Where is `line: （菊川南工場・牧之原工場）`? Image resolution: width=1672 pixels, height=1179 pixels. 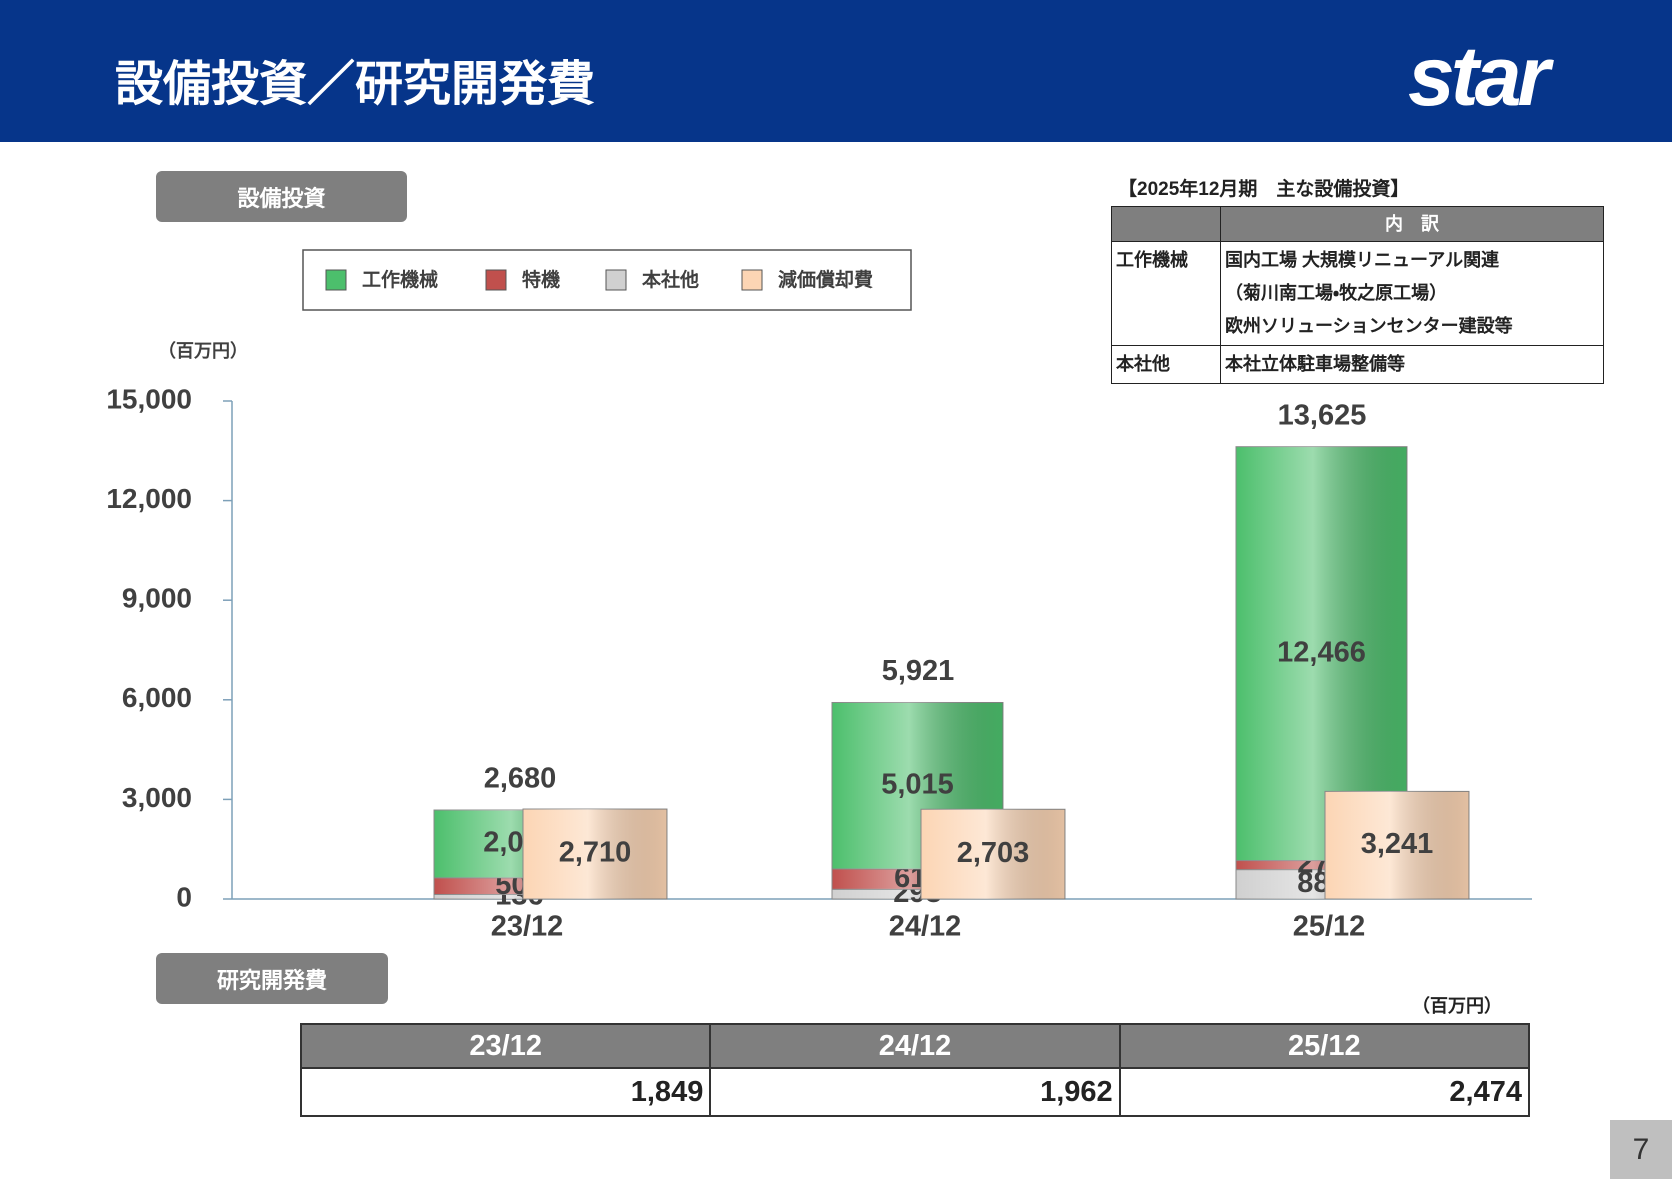
line: （菊川南工場・牧之原工場） is located at coordinates (1336, 293).